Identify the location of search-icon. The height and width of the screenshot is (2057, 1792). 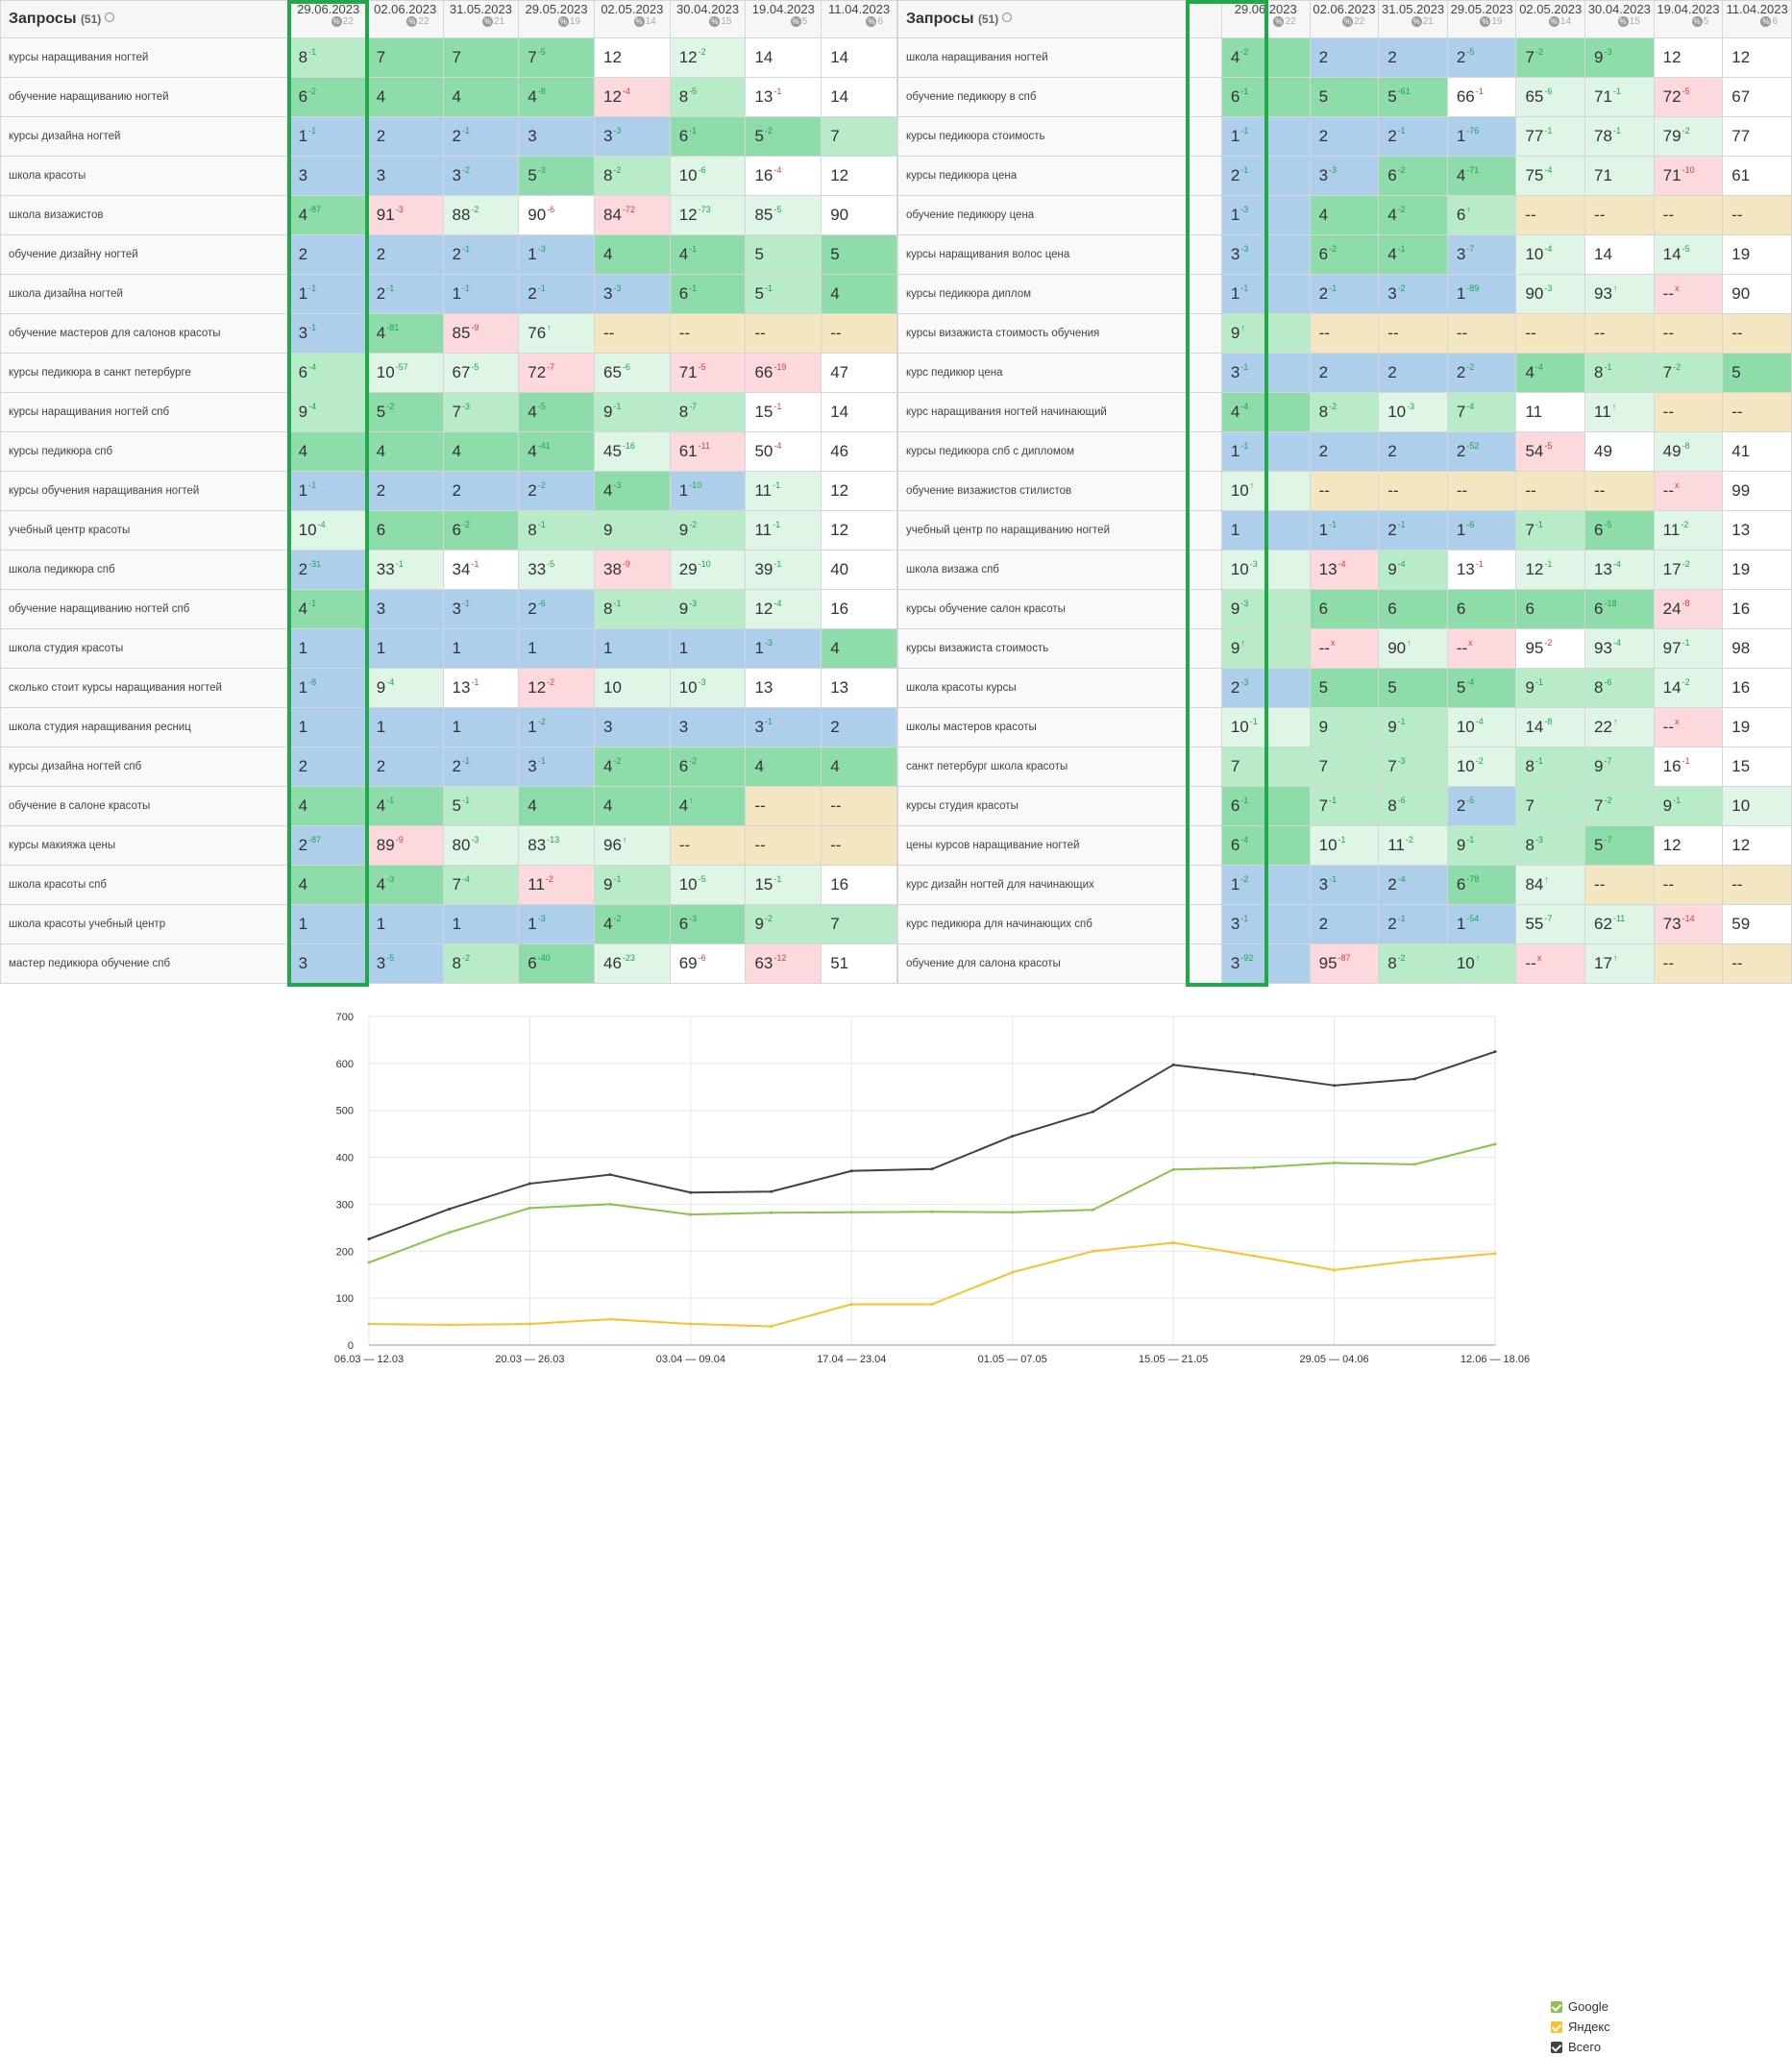
(1008, 17).